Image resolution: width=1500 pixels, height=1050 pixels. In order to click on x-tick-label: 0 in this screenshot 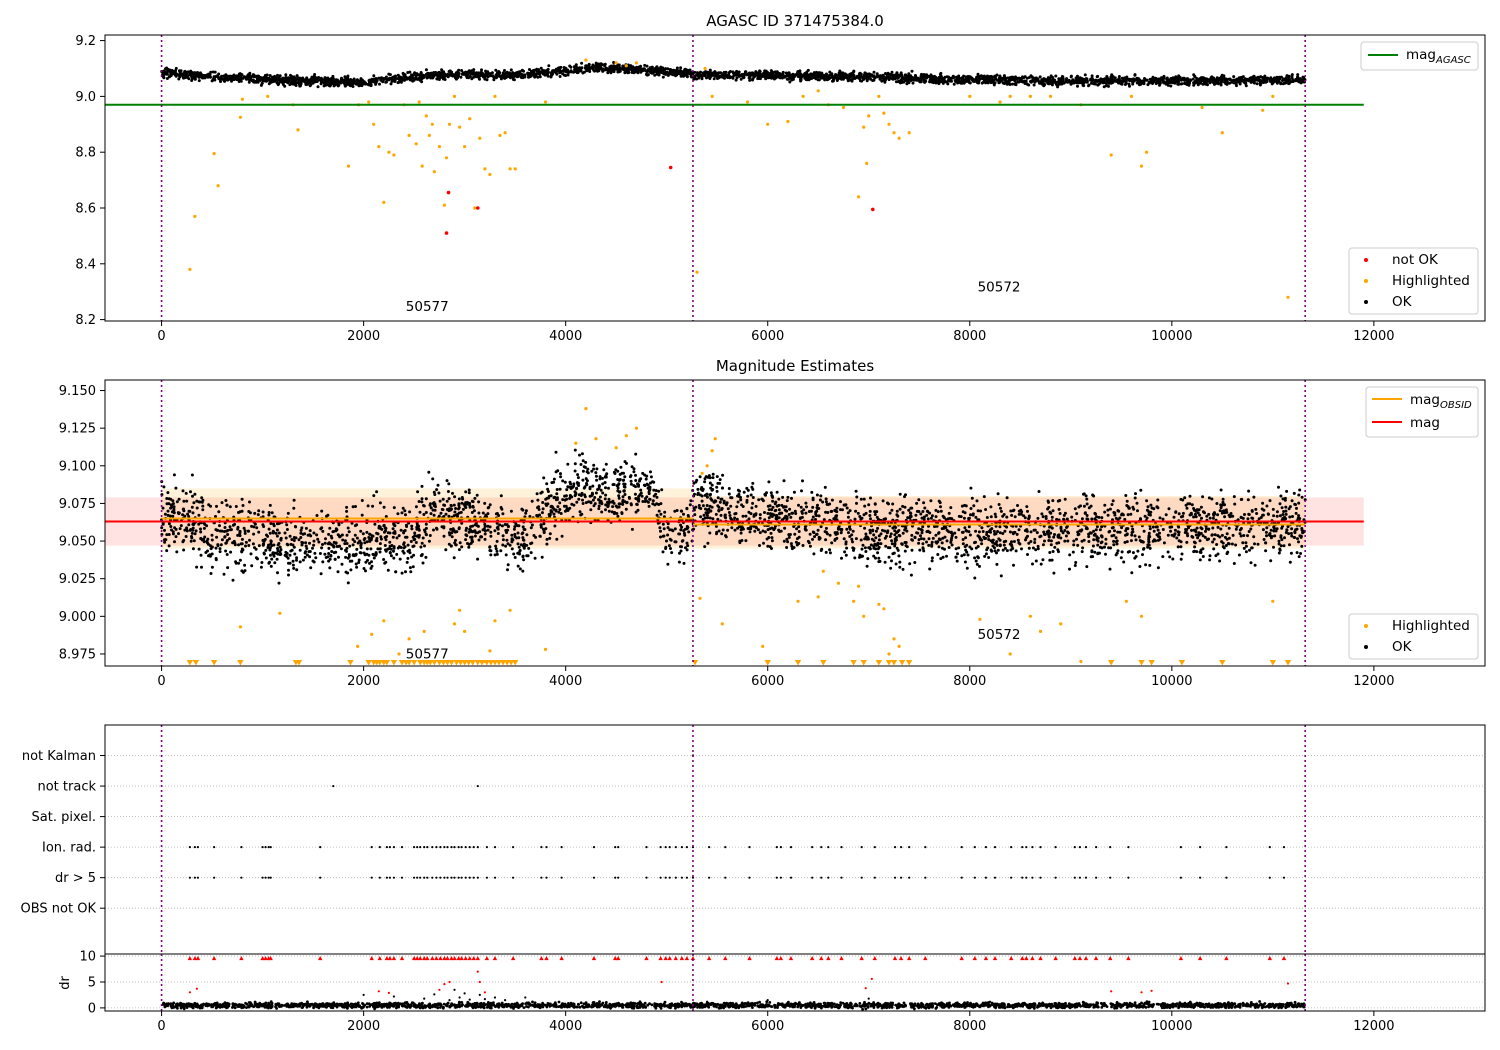, I will do `click(161, 336)`.